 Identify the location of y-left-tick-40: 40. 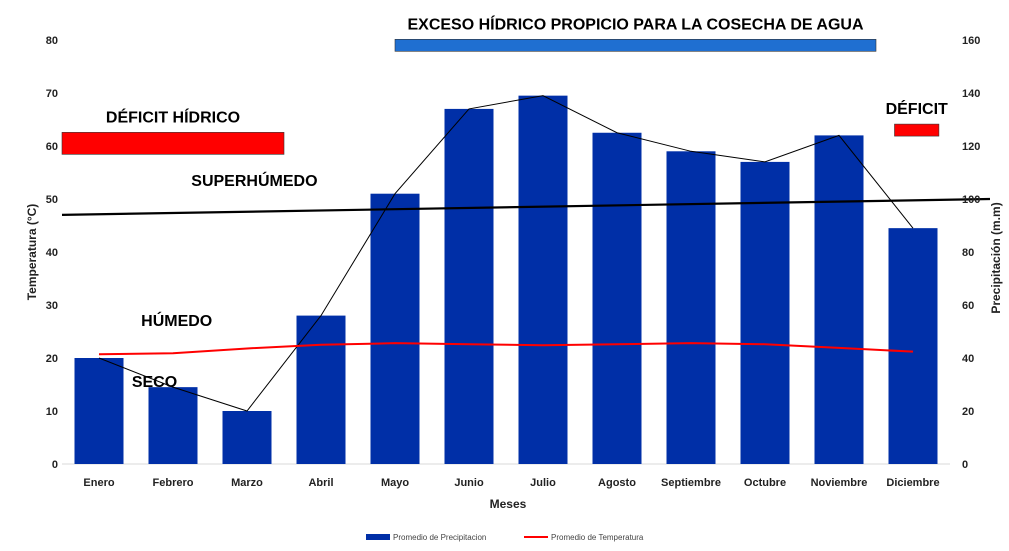
(52, 253).